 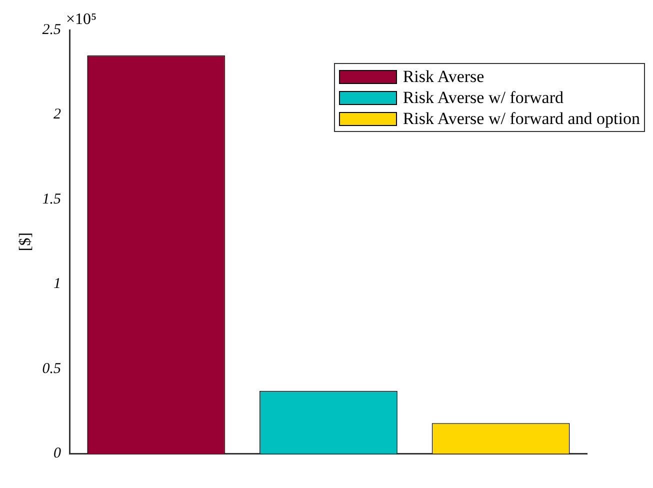 What do you see at coordinates (443, 76) in the screenshot?
I see `legend-label: Risk Averse` at bounding box center [443, 76].